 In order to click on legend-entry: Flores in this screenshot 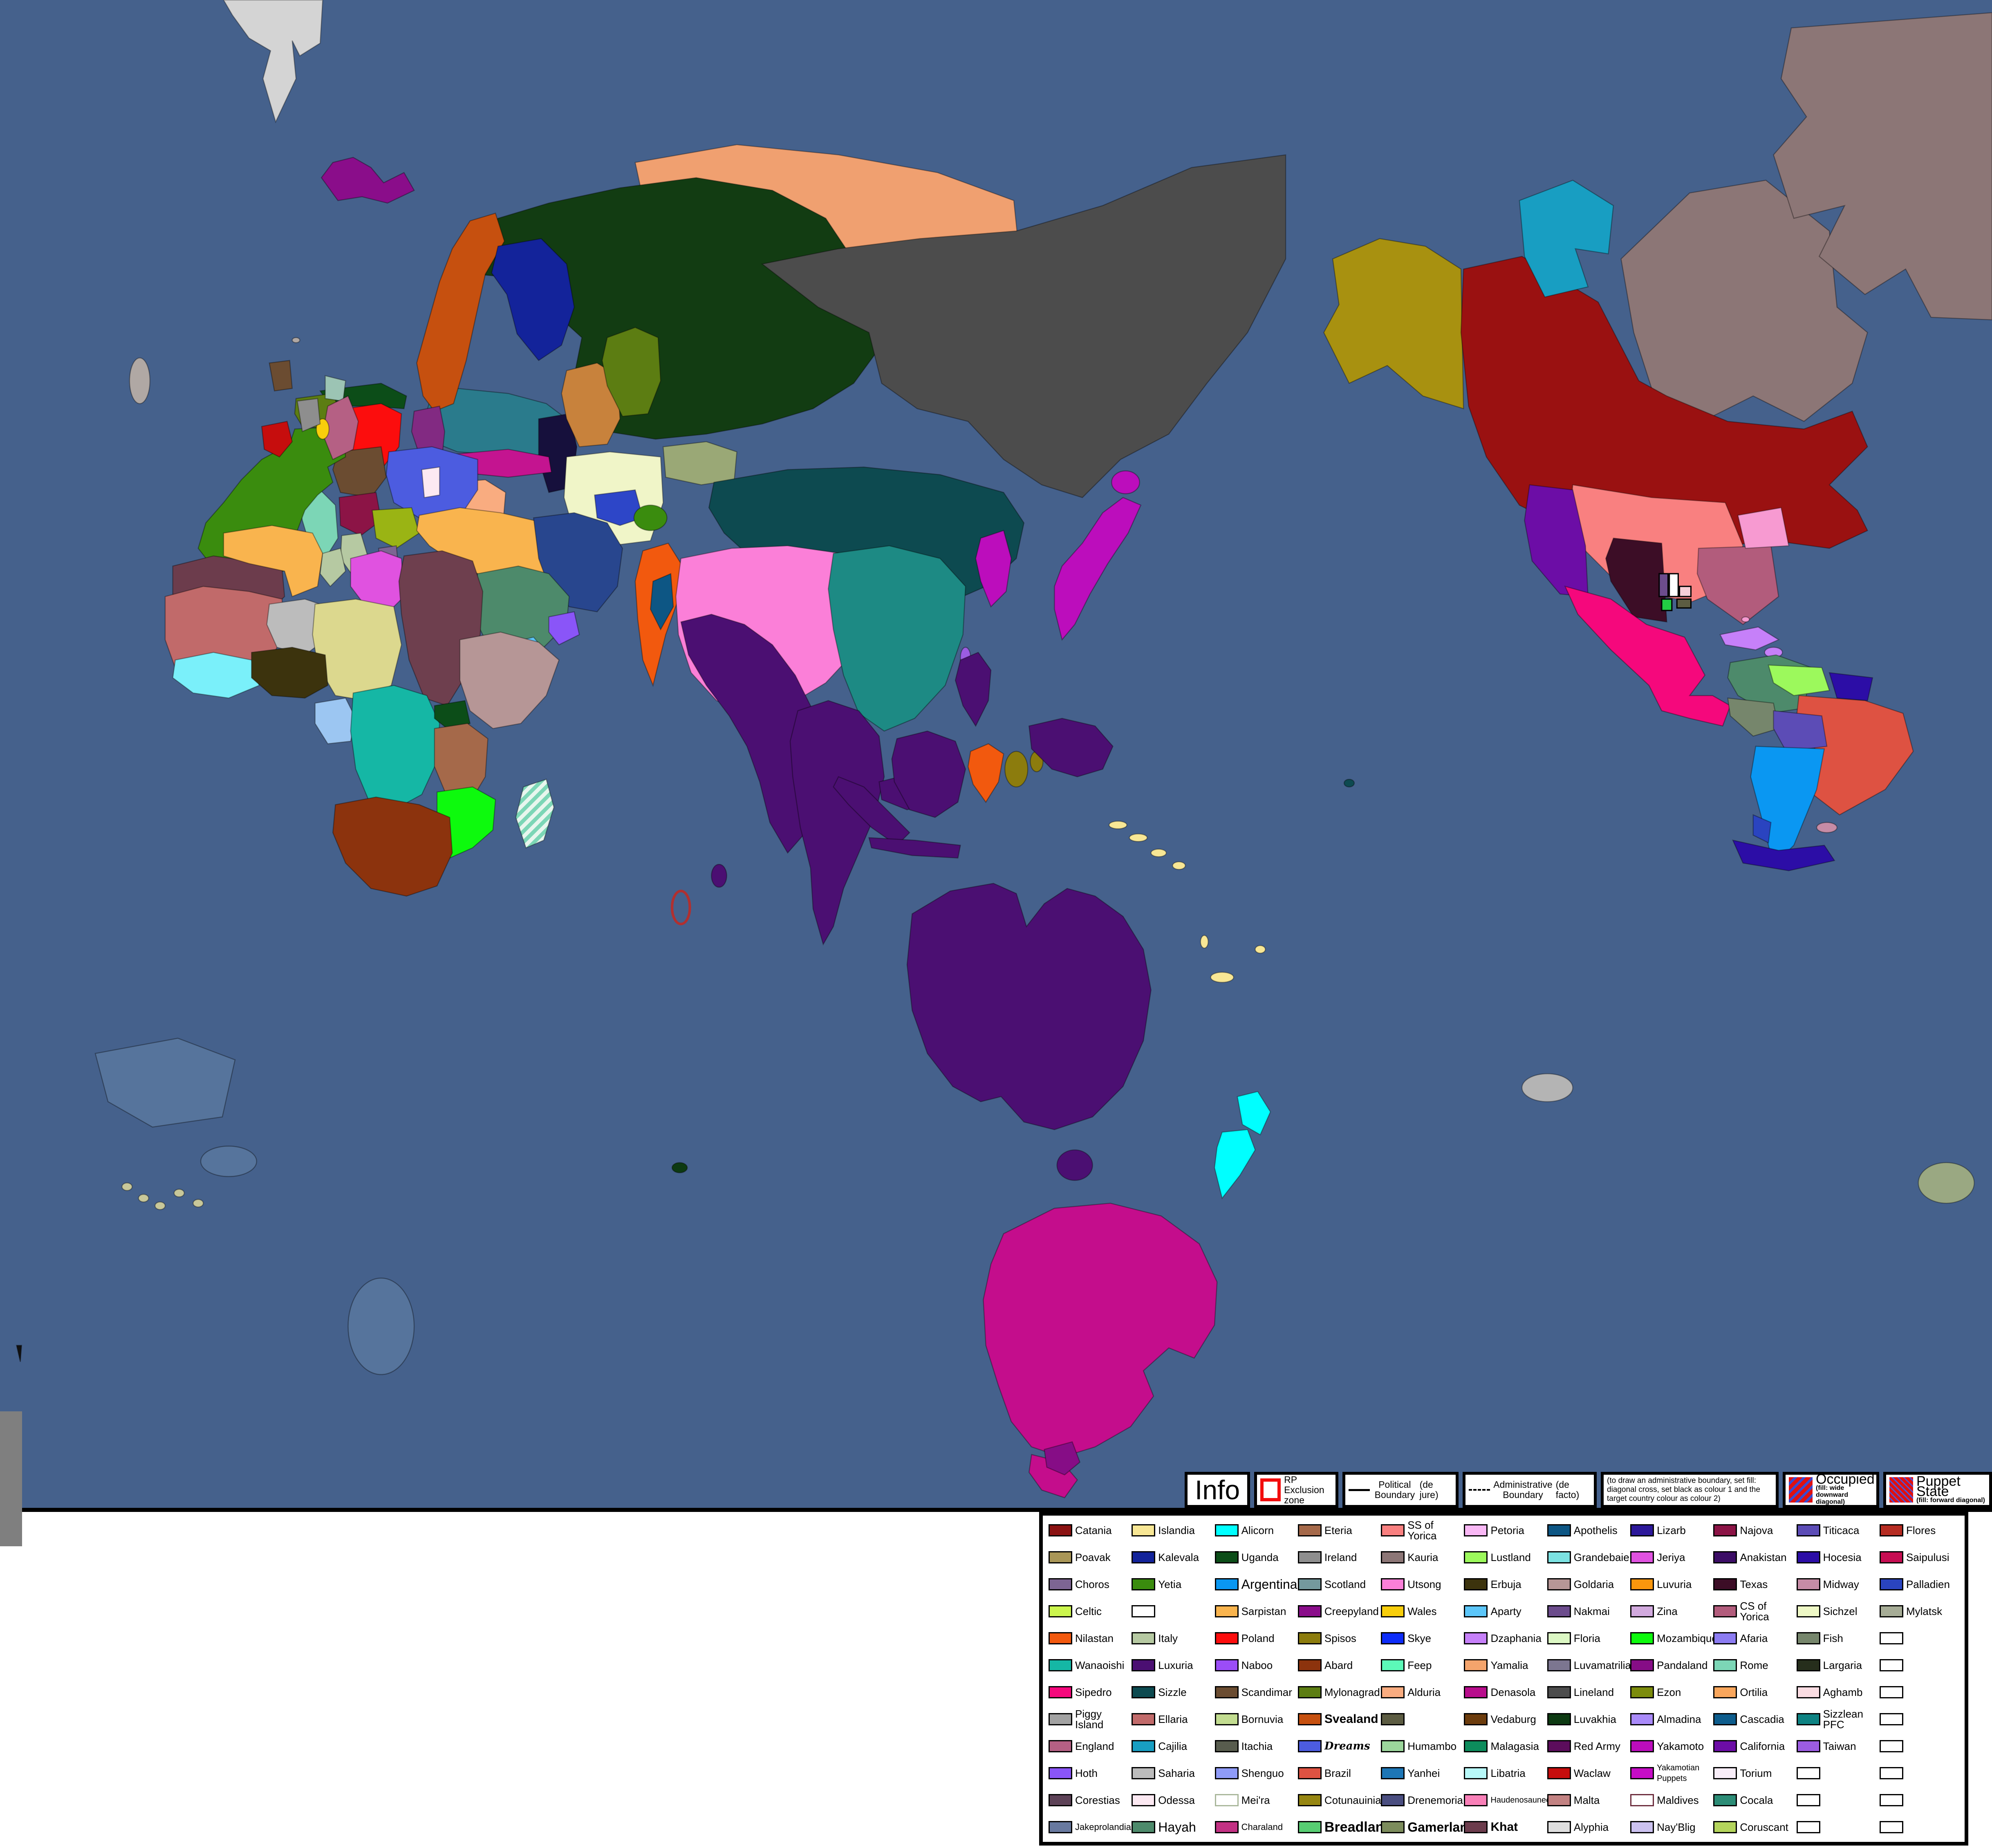, I will do `click(1920, 1530)`.